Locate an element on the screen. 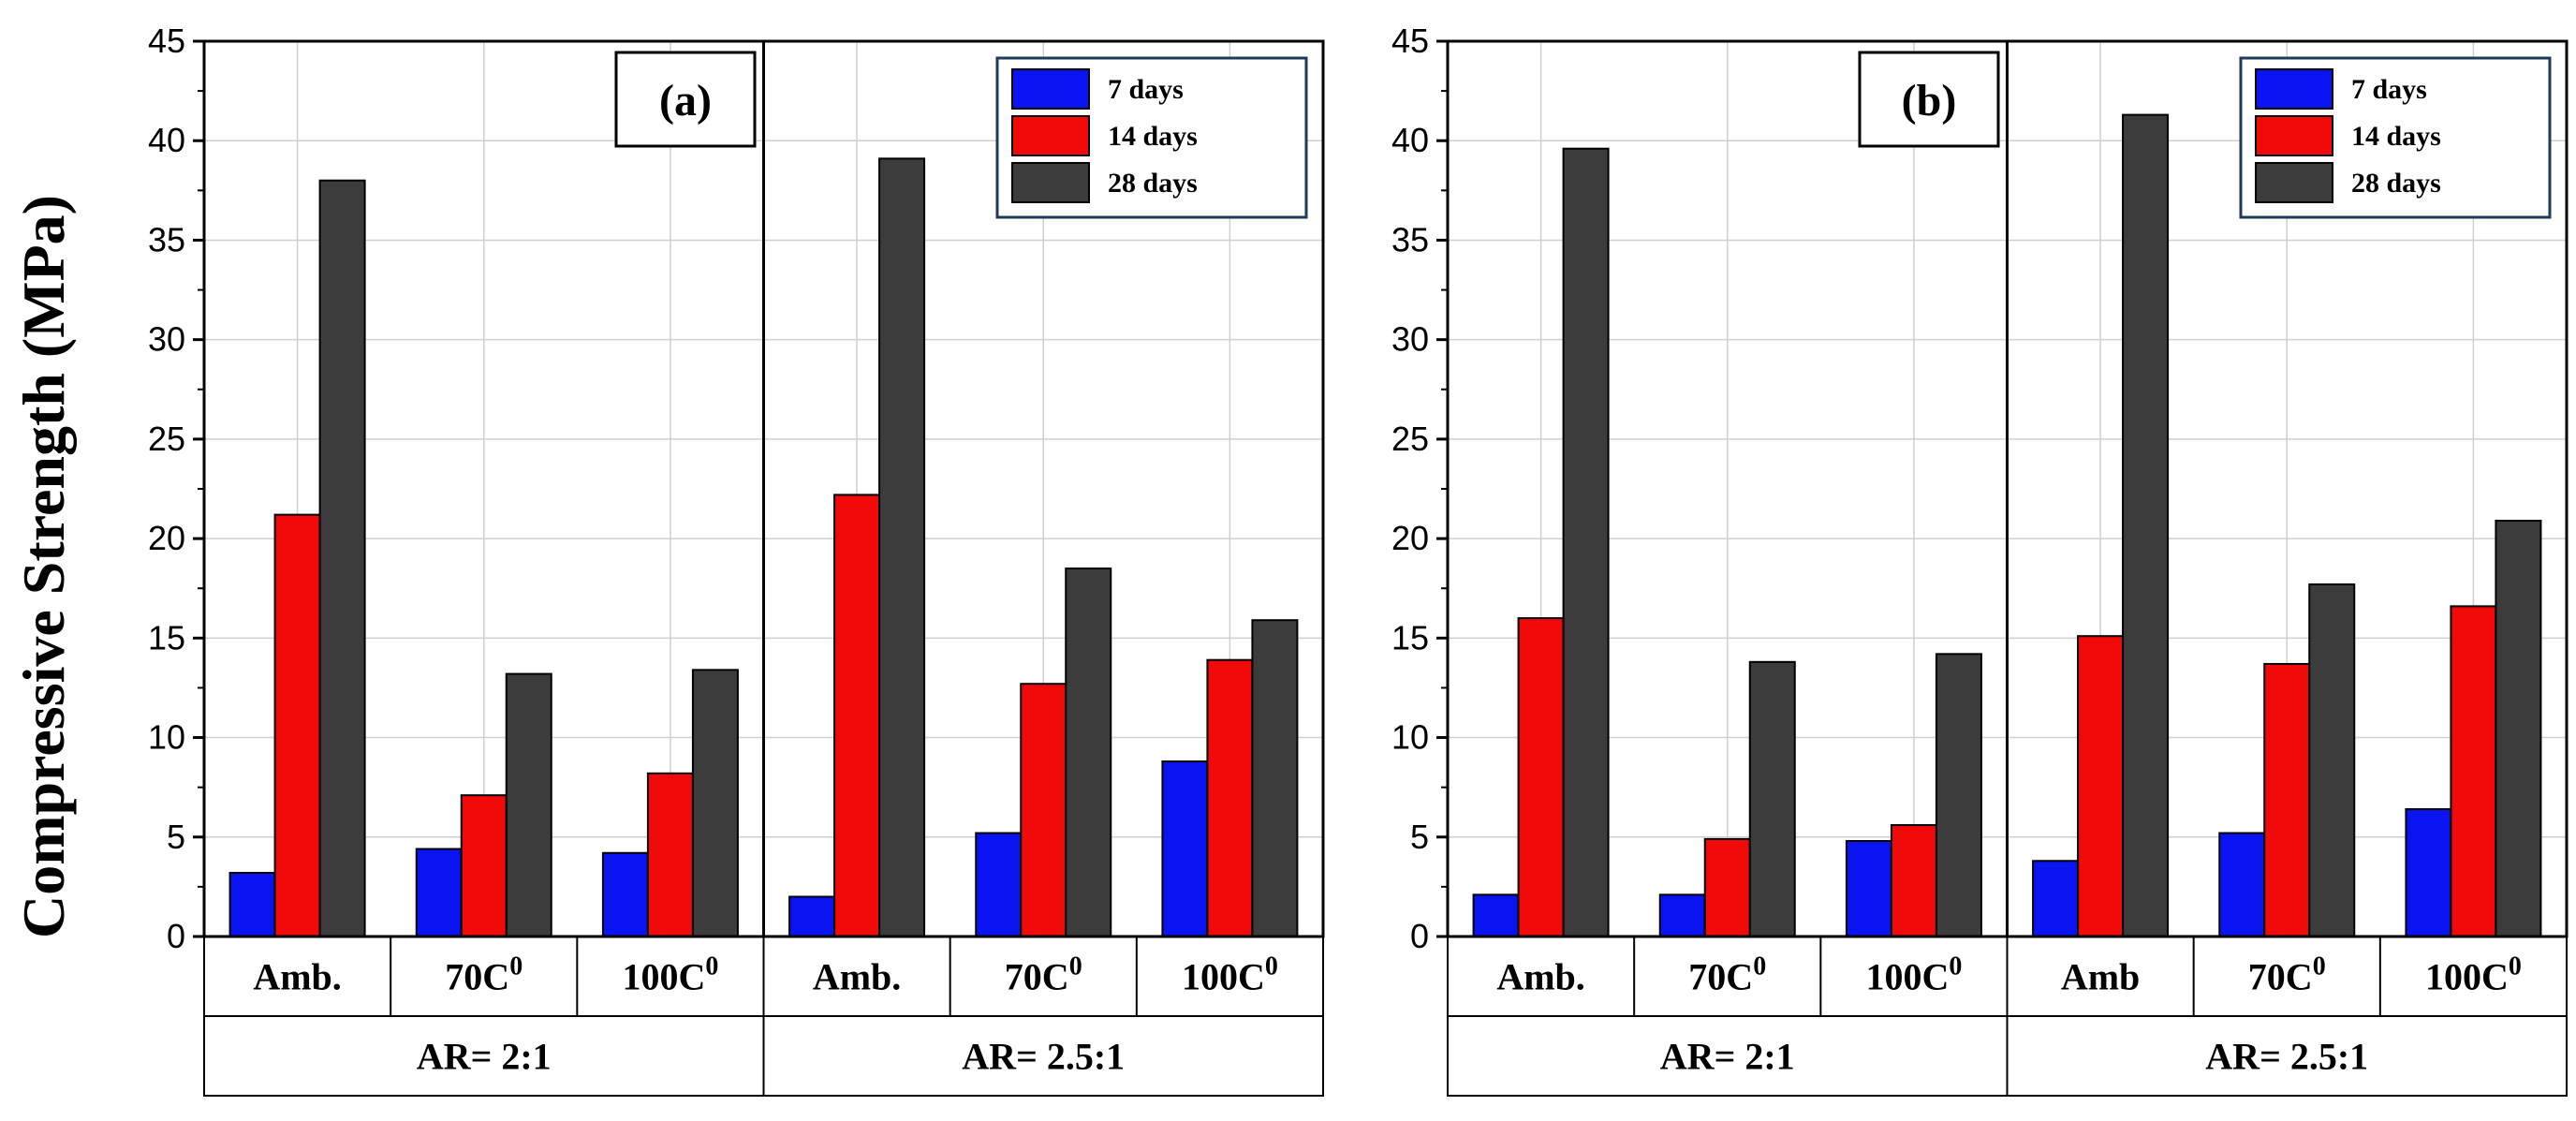 The height and width of the screenshot is (1121, 2576). panel-label: (b) is located at coordinates (1929, 100).